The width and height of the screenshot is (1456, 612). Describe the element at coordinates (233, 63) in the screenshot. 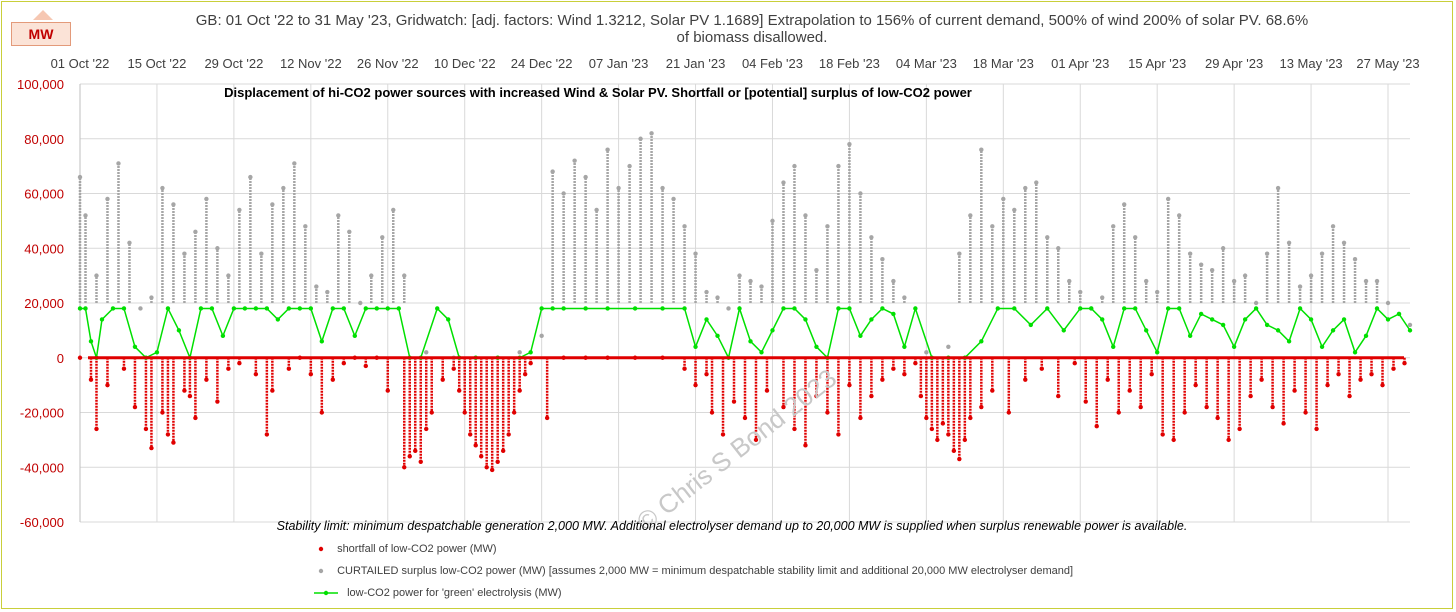

I see `x-tick-label: 29 Oct '22` at that location.